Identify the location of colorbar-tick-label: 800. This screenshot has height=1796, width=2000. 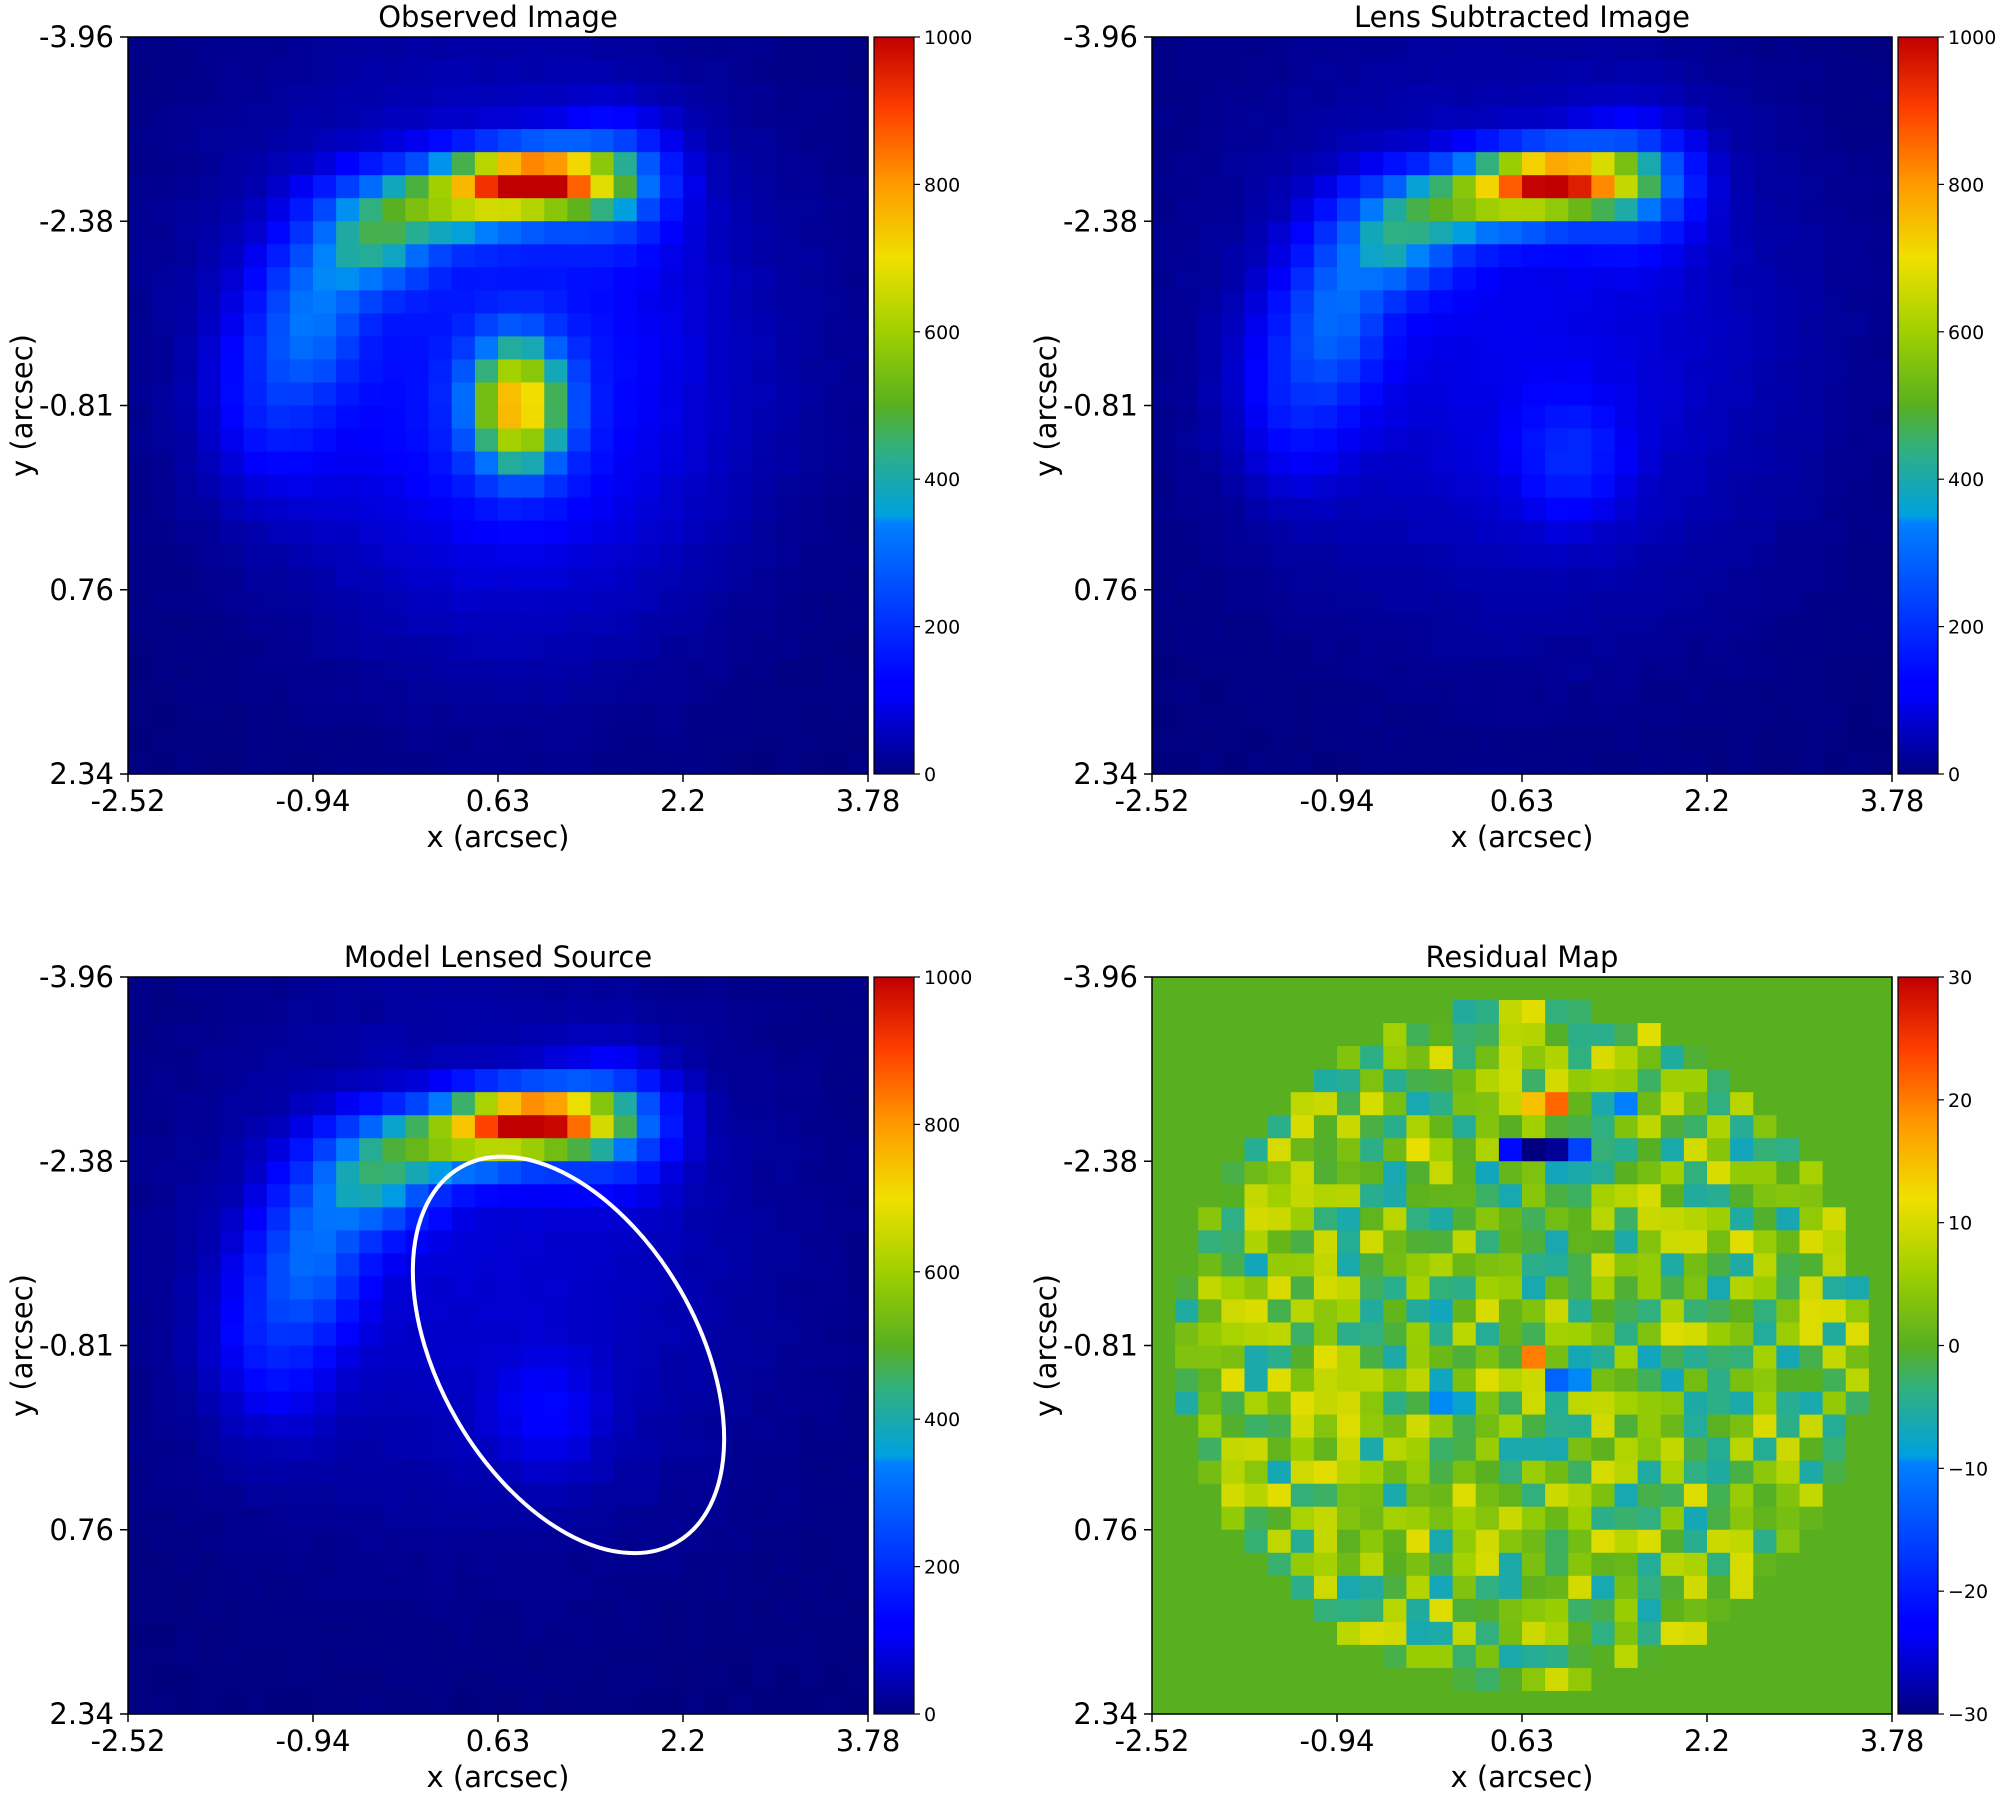
(942, 1125).